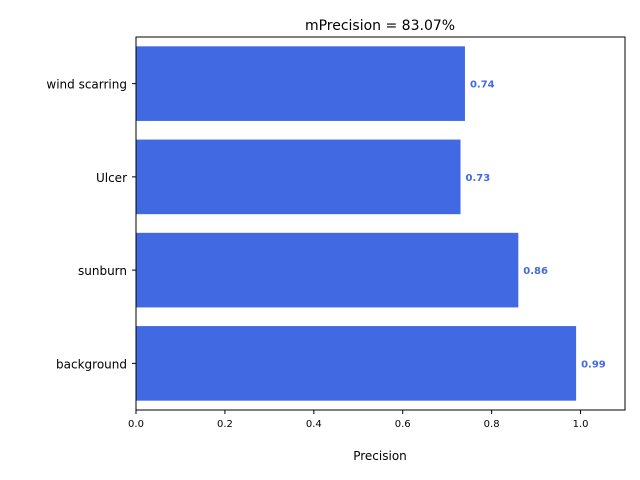 The height and width of the screenshot is (480, 640). Describe the element at coordinates (136, 424) in the screenshot. I see `x-tick-label: 0.0` at that location.